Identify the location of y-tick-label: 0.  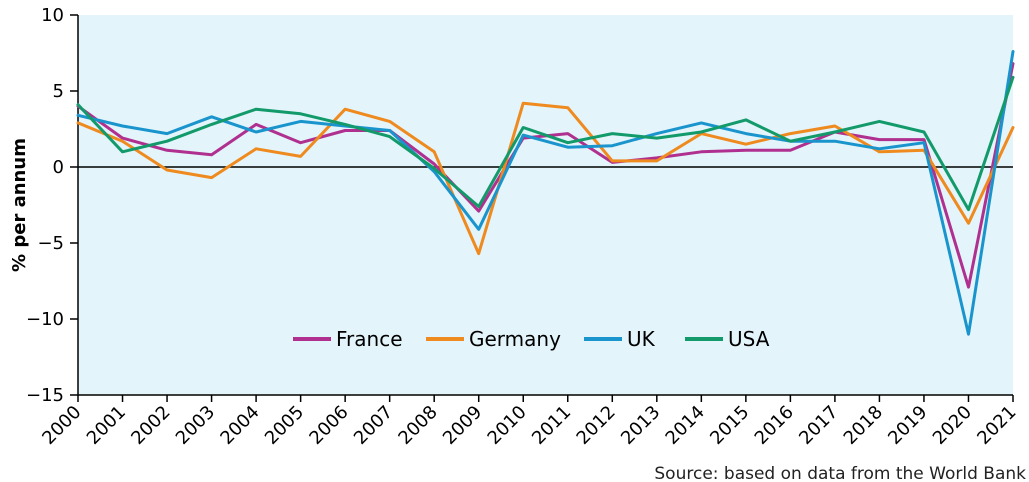
(58, 167).